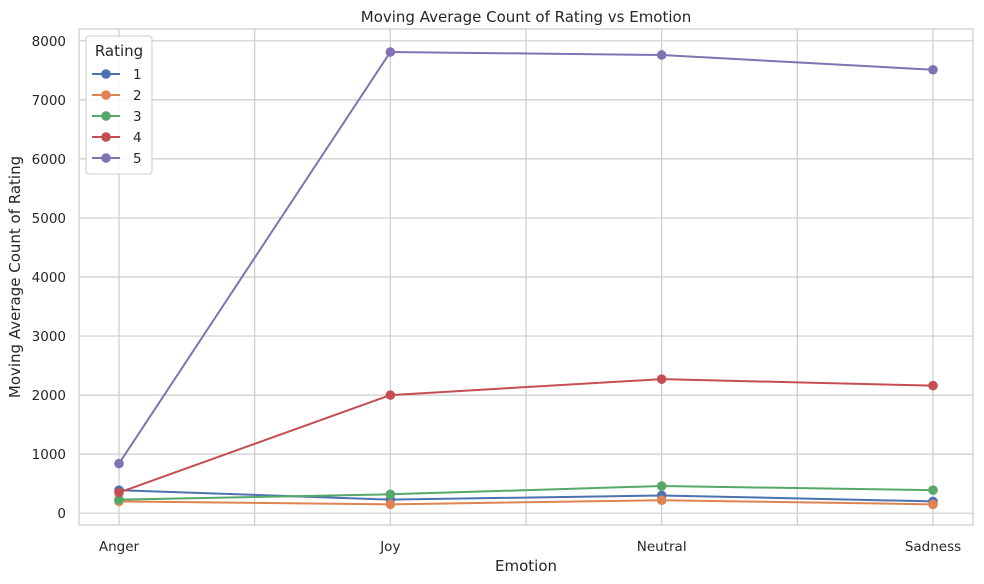  What do you see at coordinates (49, 160) in the screenshot?
I see `y-tick-label: 6000` at bounding box center [49, 160].